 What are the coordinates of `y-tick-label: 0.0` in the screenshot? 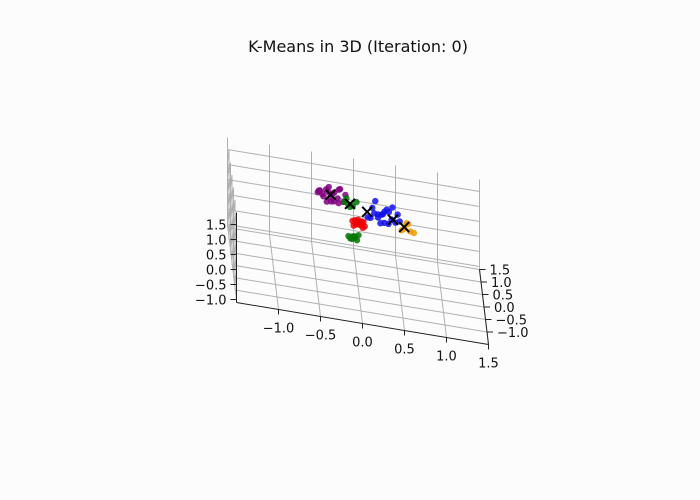 It's located at (504, 308).